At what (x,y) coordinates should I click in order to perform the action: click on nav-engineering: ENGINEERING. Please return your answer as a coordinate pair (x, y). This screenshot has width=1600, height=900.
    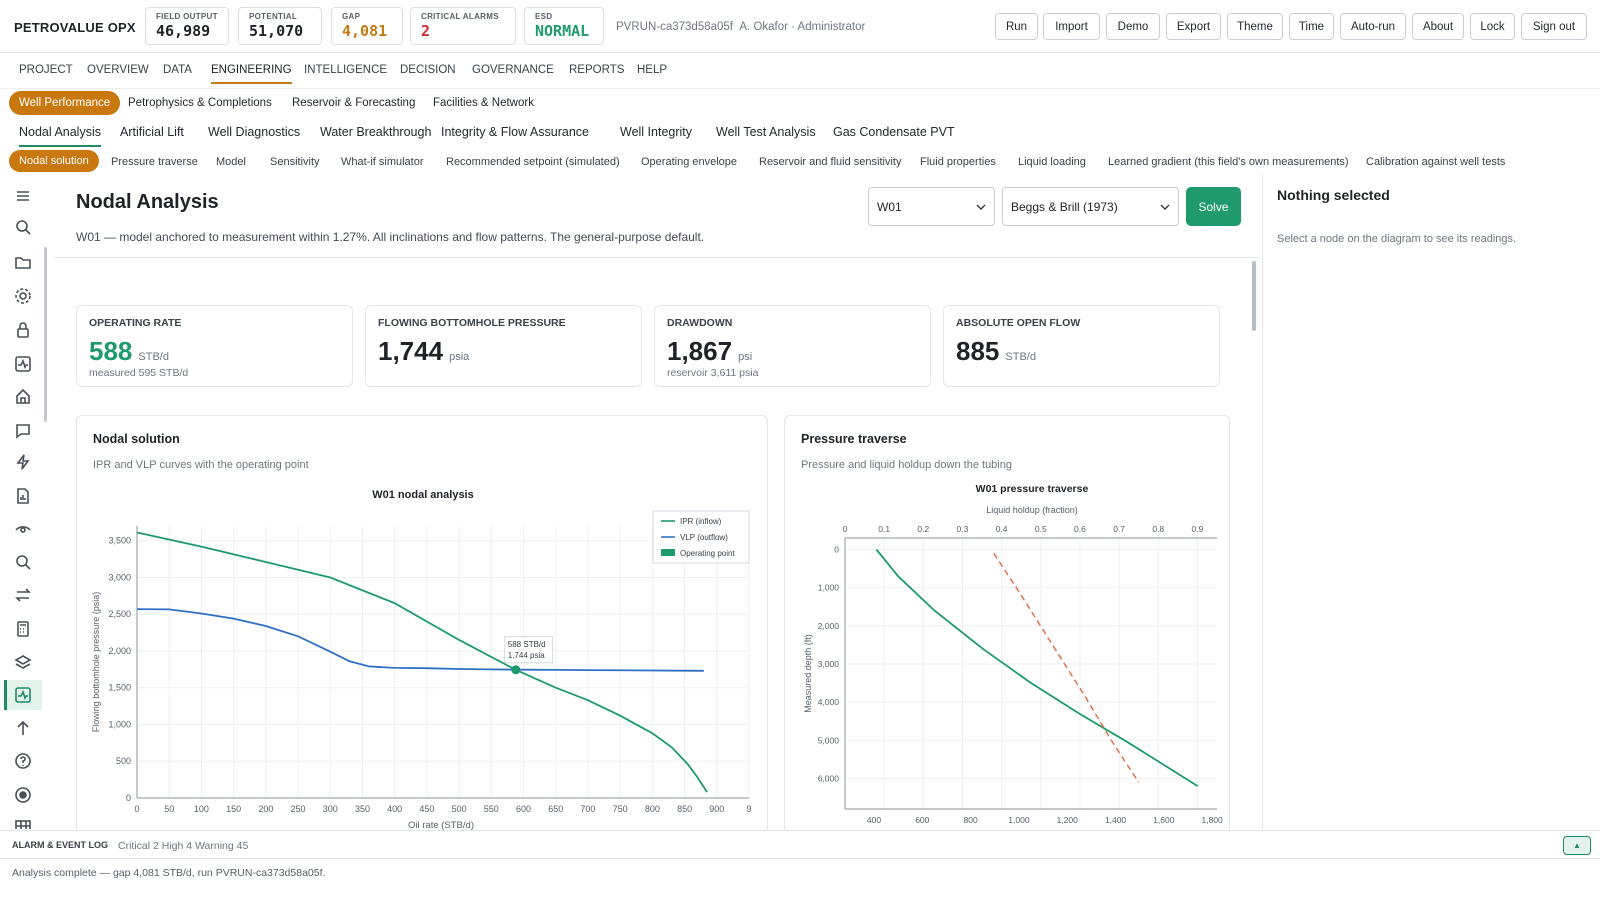
    Looking at the image, I should click on (251, 74).